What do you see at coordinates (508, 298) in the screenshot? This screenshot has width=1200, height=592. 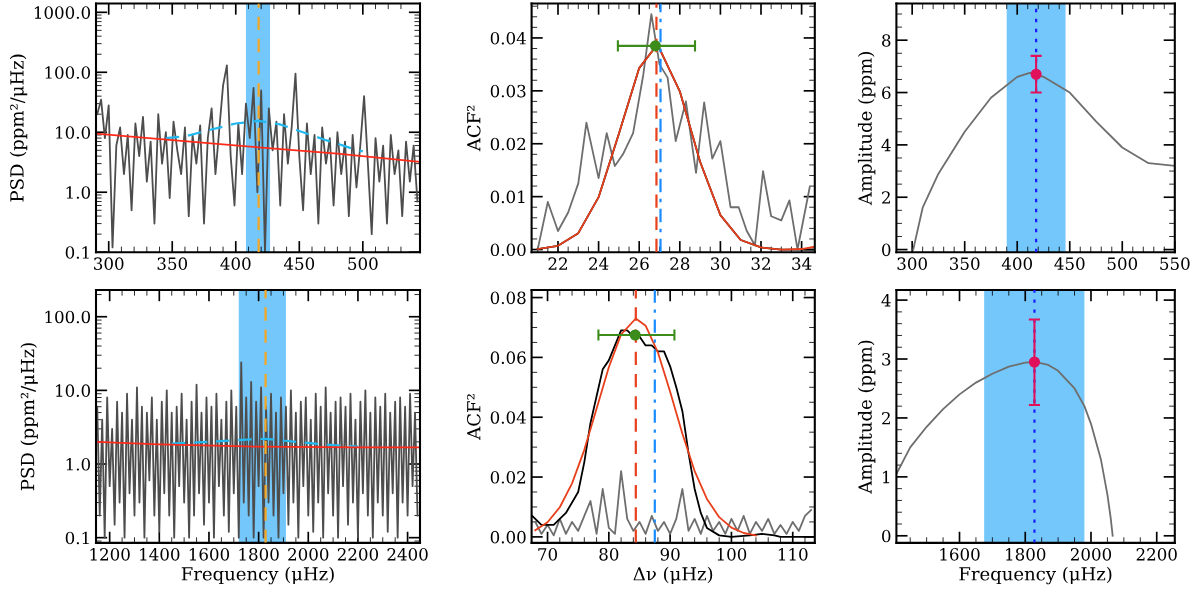 I see `y-tick-label: 0.08` at bounding box center [508, 298].